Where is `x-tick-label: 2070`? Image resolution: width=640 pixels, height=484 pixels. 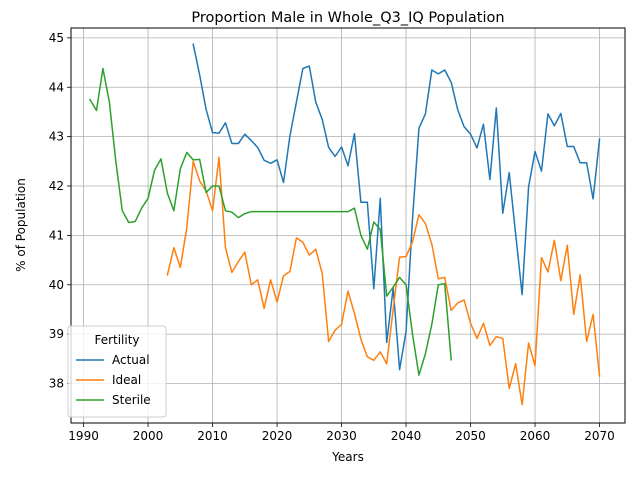 x-tick-label: 2070 is located at coordinates (599, 436).